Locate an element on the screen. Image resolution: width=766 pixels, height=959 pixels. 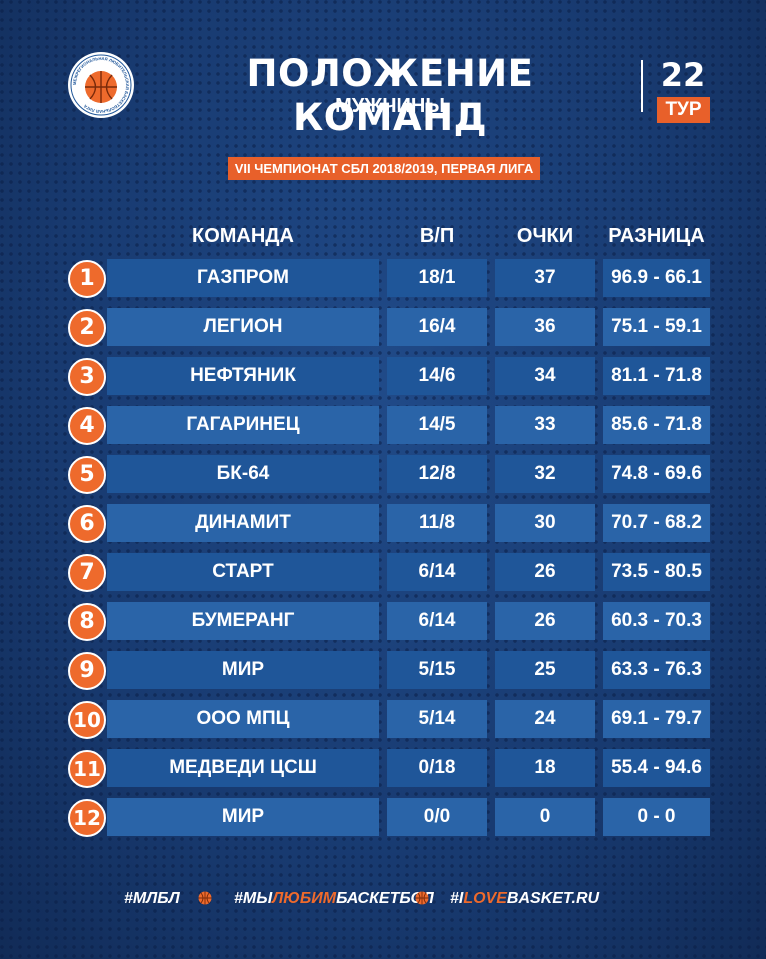
team-name: СТАРТ is located at coordinates (243, 572).